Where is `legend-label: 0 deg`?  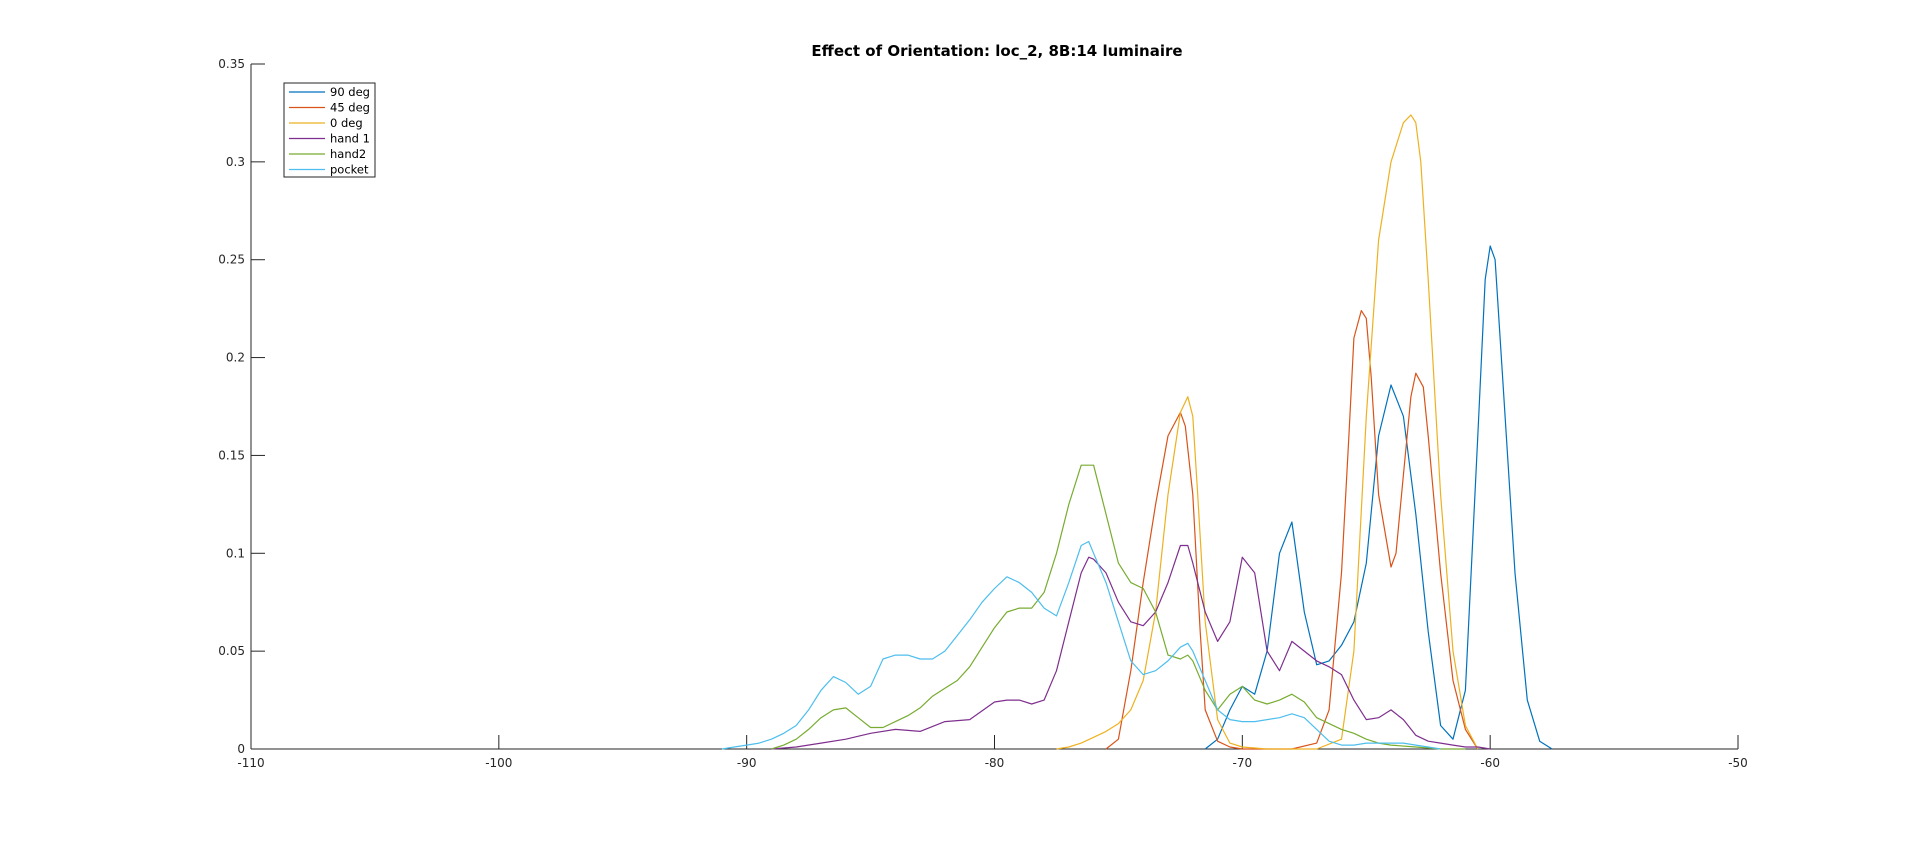 legend-label: 0 deg is located at coordinates (346, 123).